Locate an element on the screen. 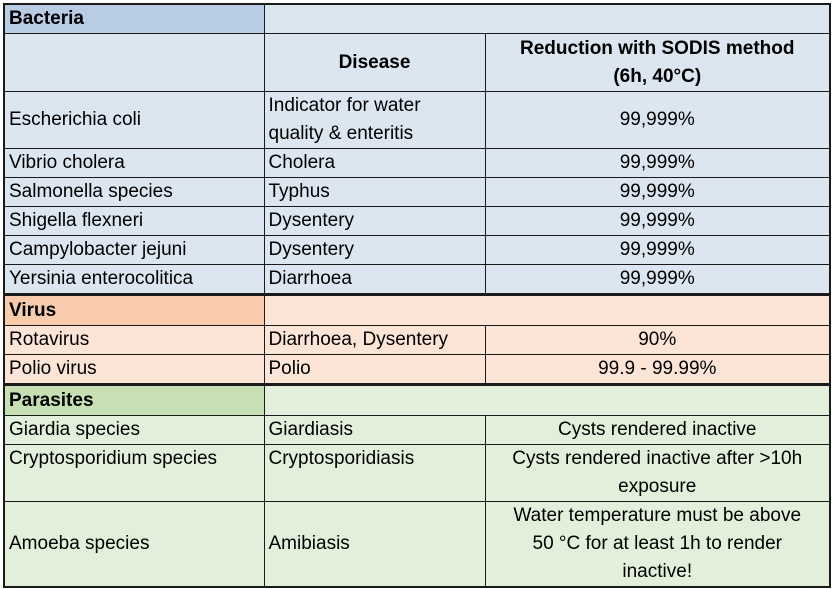 This screenshot has height=589, width=832. table-row: Polio virus Polio 99.9 - 99.99% is located at coordinates (417, 369).